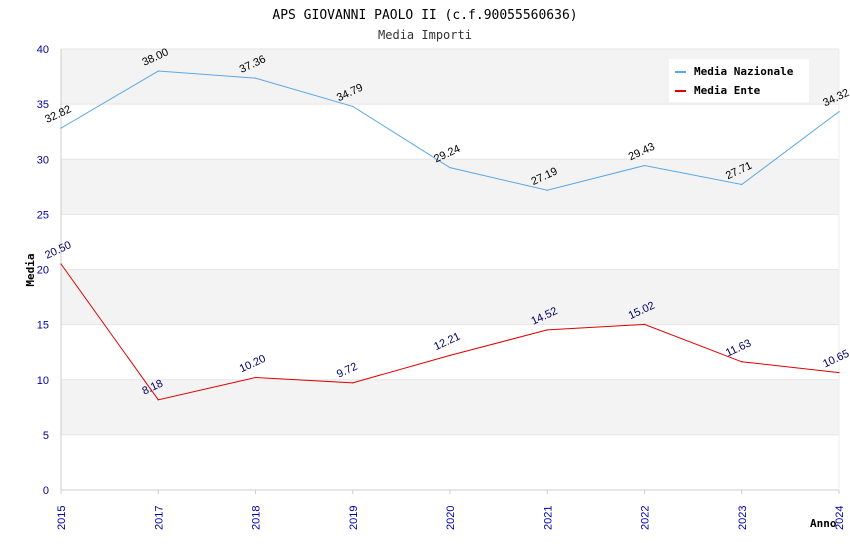 The image size is (850, 550). Describe the element at coordinates (30, 269) in the screenshot. I see `y-axis-label: Media` at that location.